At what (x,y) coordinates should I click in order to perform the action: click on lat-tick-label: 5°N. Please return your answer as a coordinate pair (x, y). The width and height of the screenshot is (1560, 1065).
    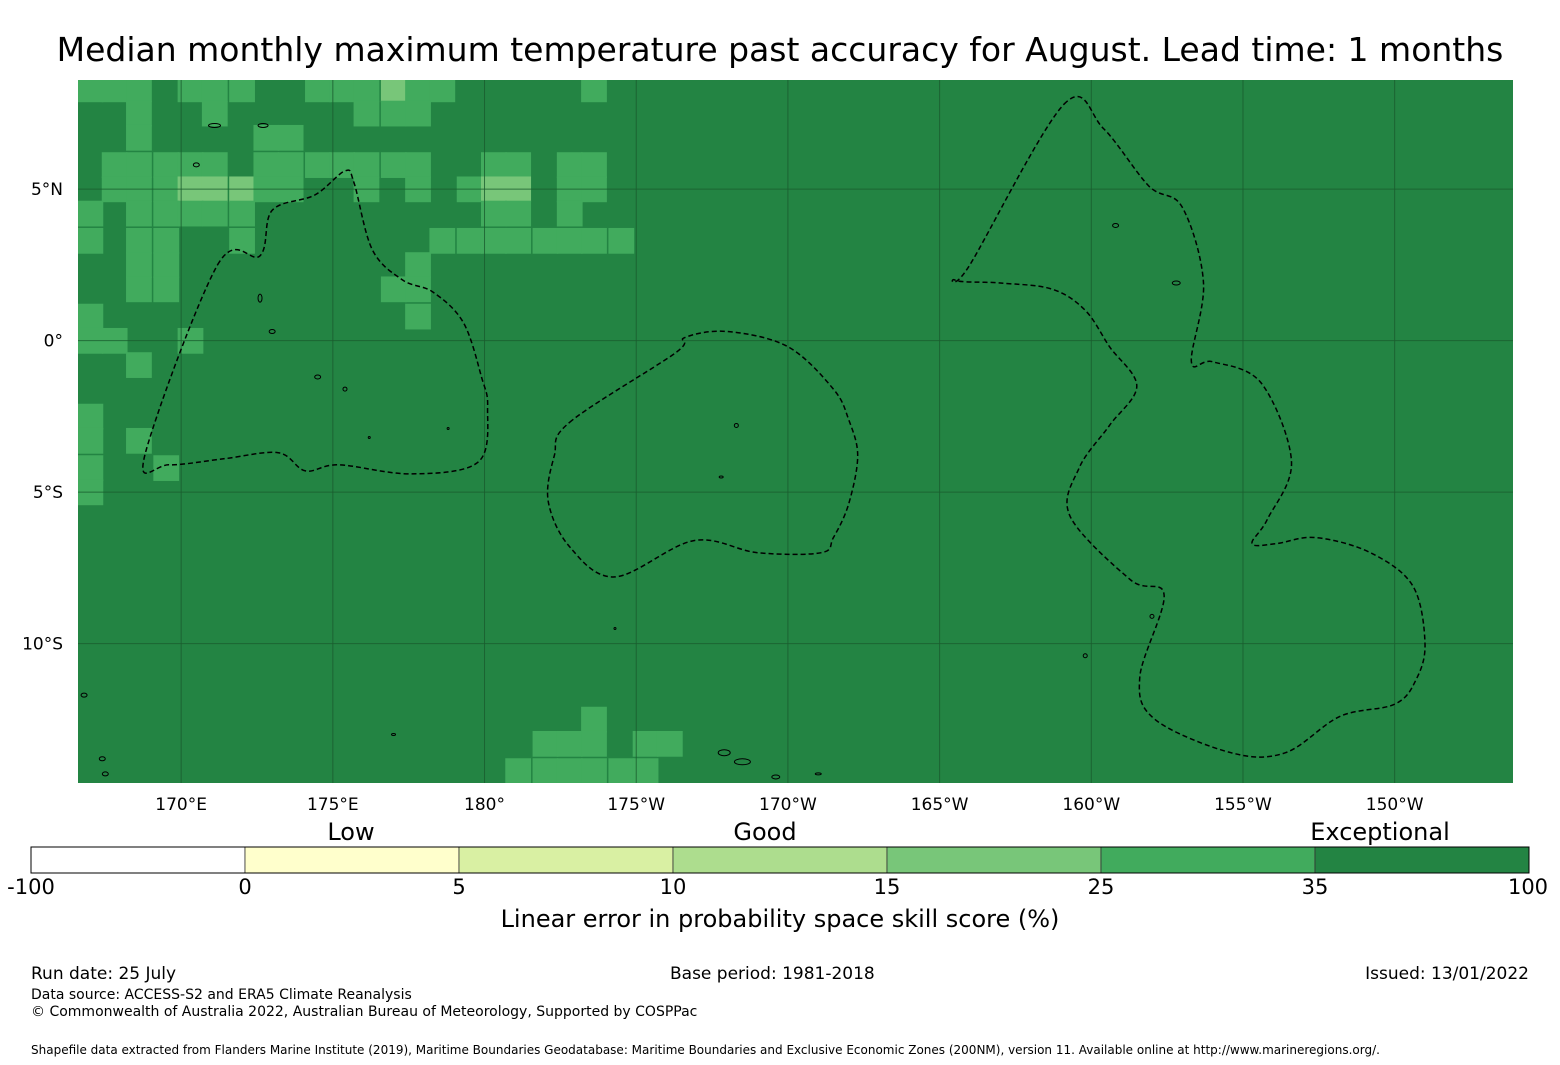
    Looking at the image, I should click on (47, 190).